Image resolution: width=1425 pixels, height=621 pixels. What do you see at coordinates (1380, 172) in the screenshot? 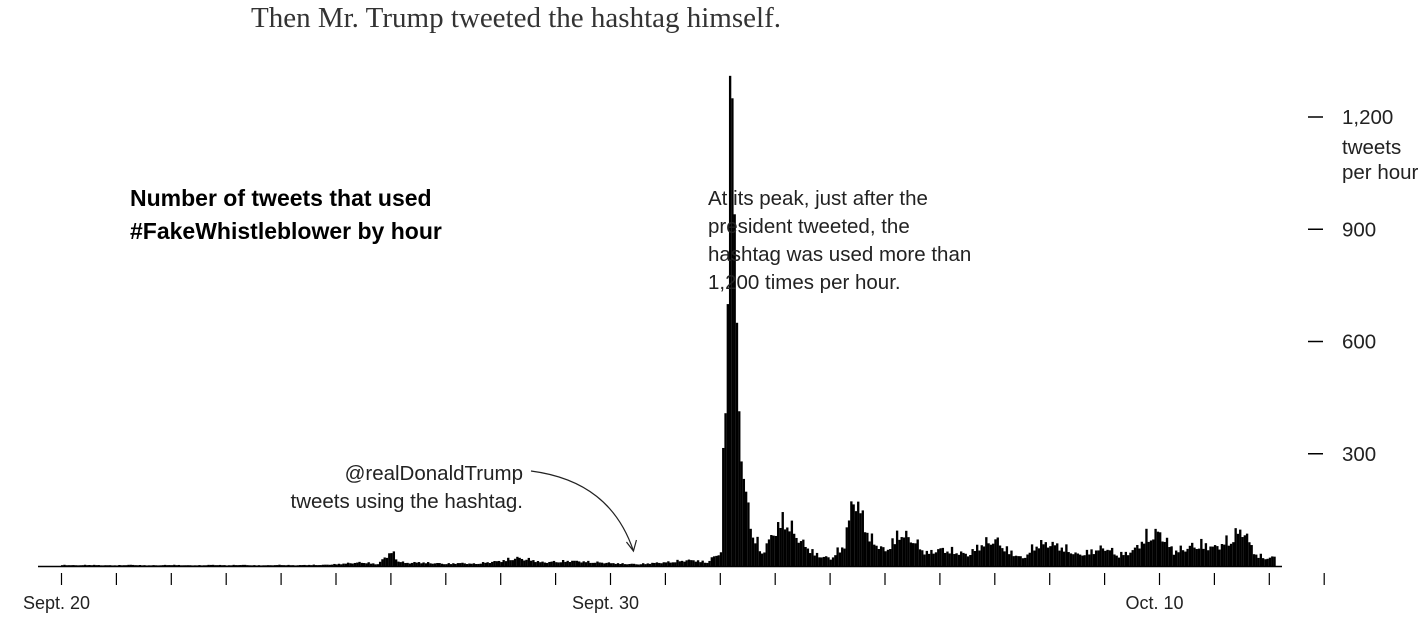
I see `y-unit-line-2: per hour` at bounding box center [1380, 172].